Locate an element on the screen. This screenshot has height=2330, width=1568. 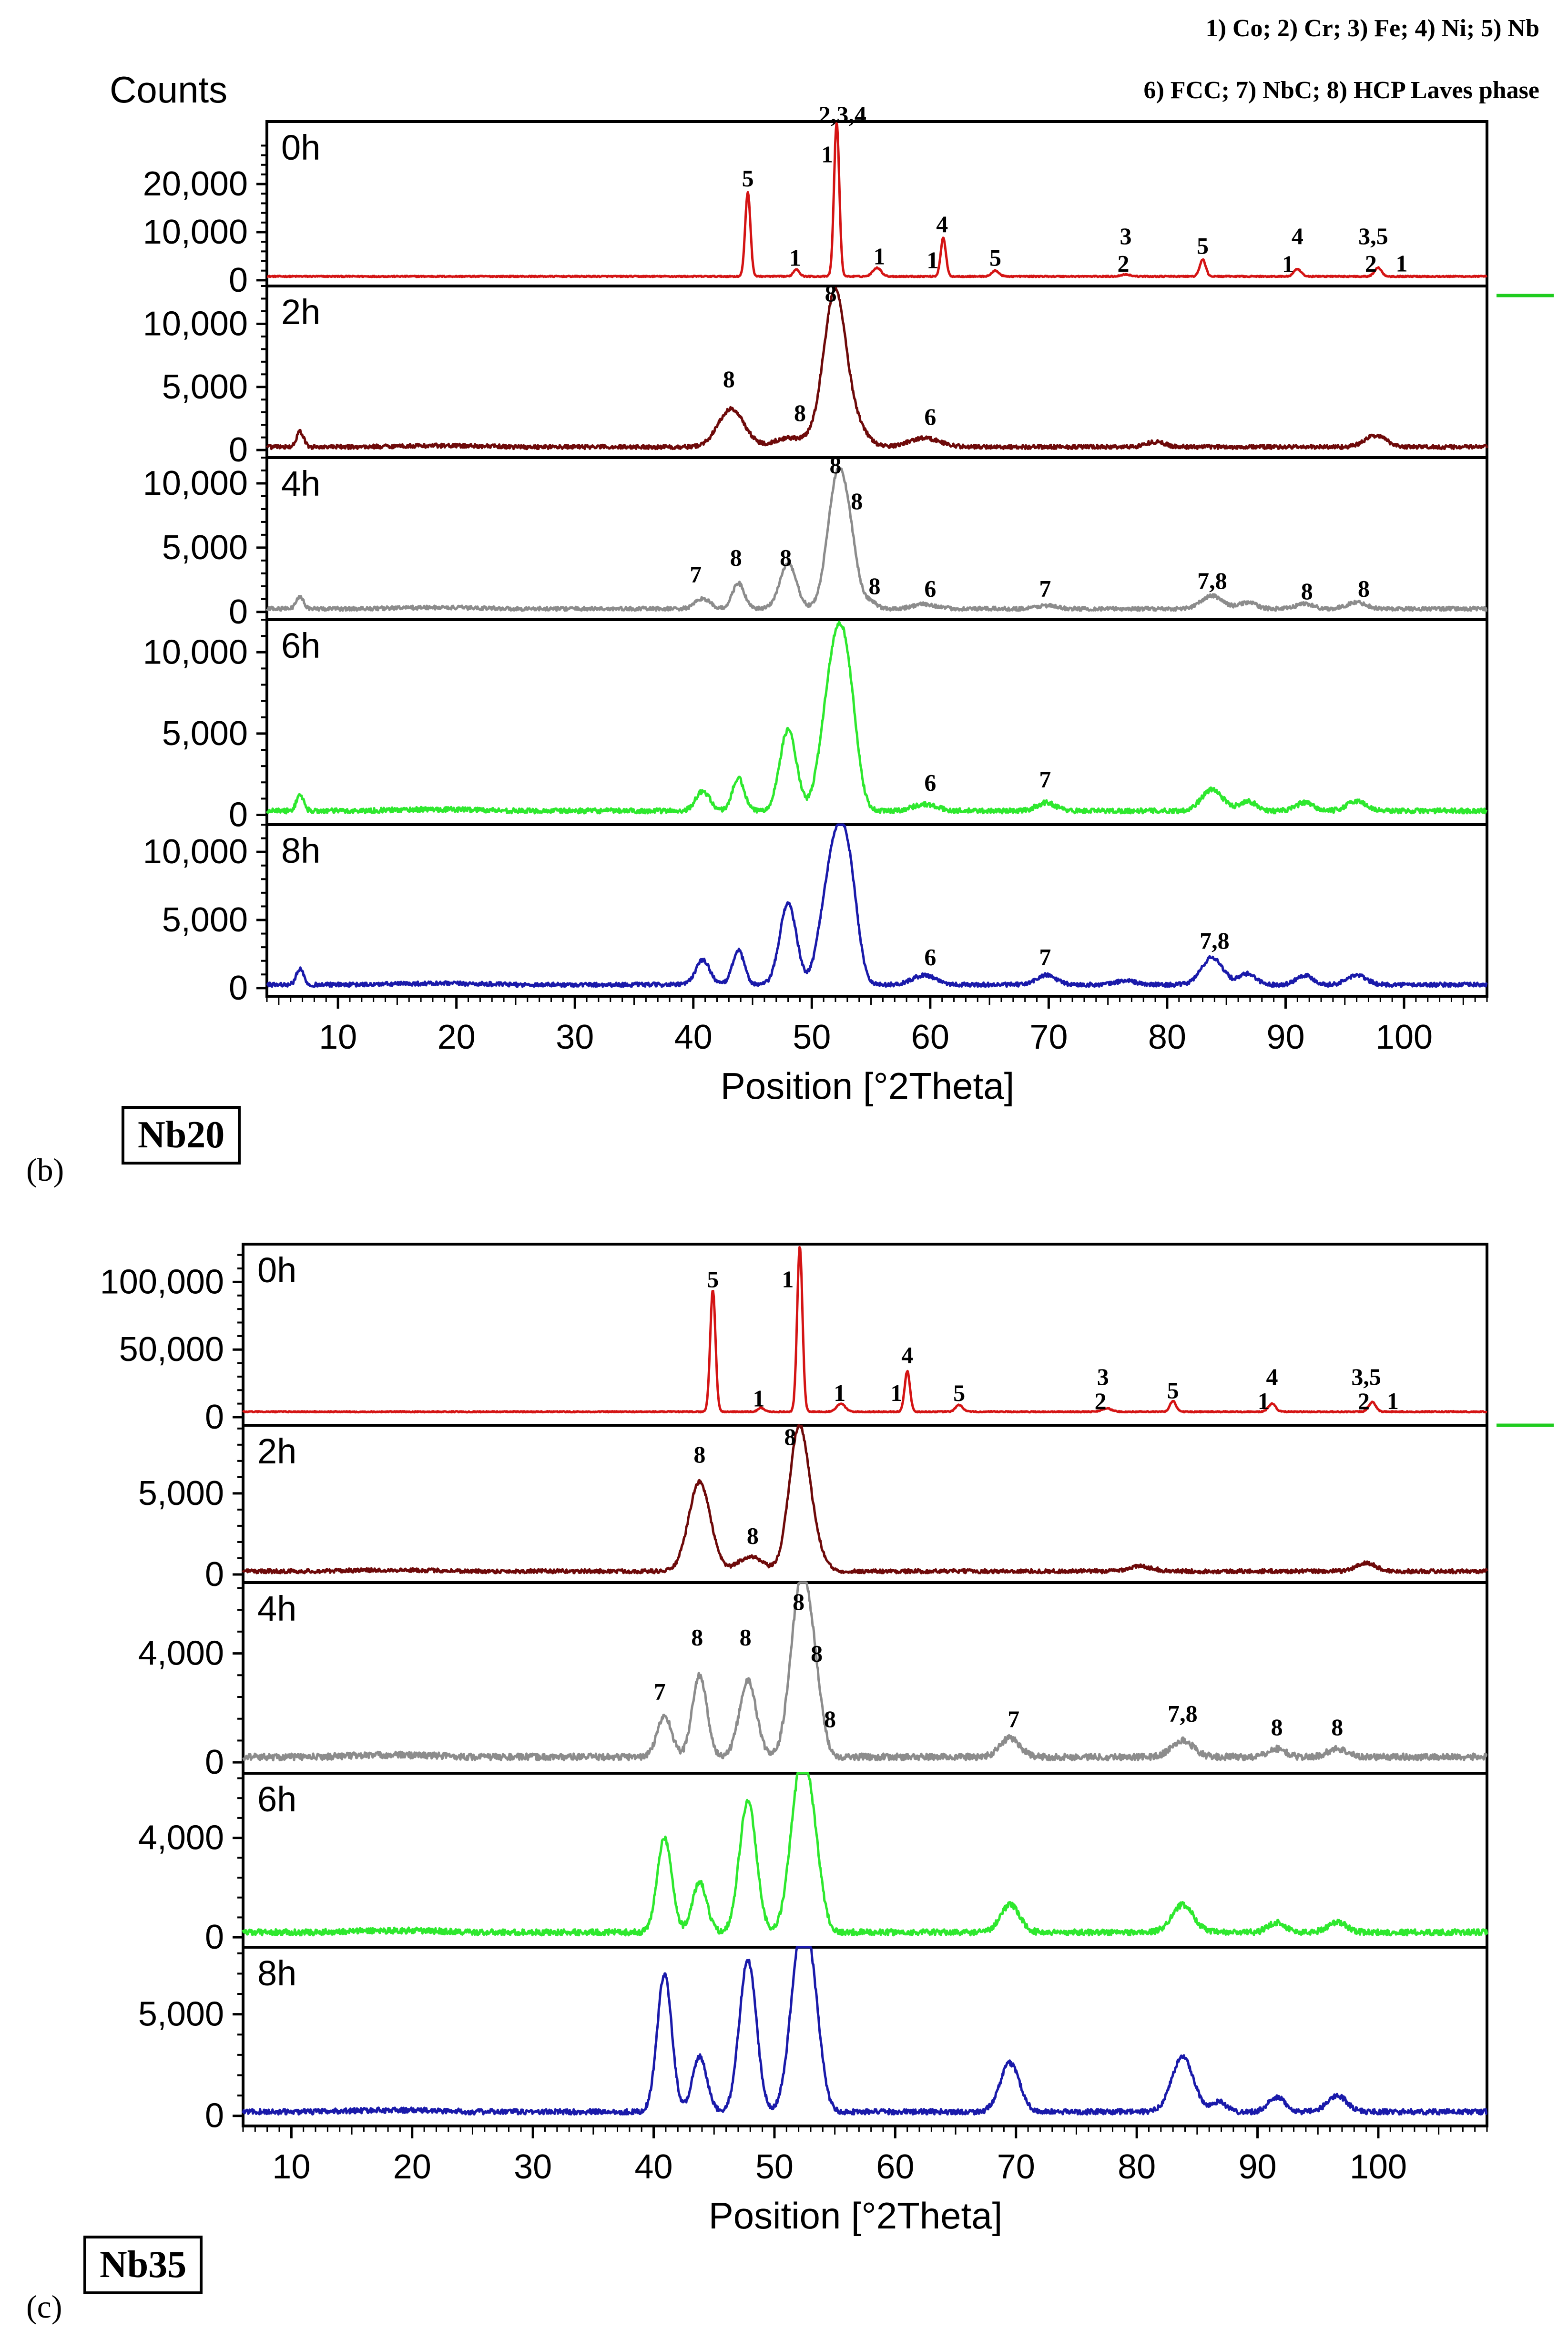
x-tick-label: 70 is located at coordinates (1016, 2167).